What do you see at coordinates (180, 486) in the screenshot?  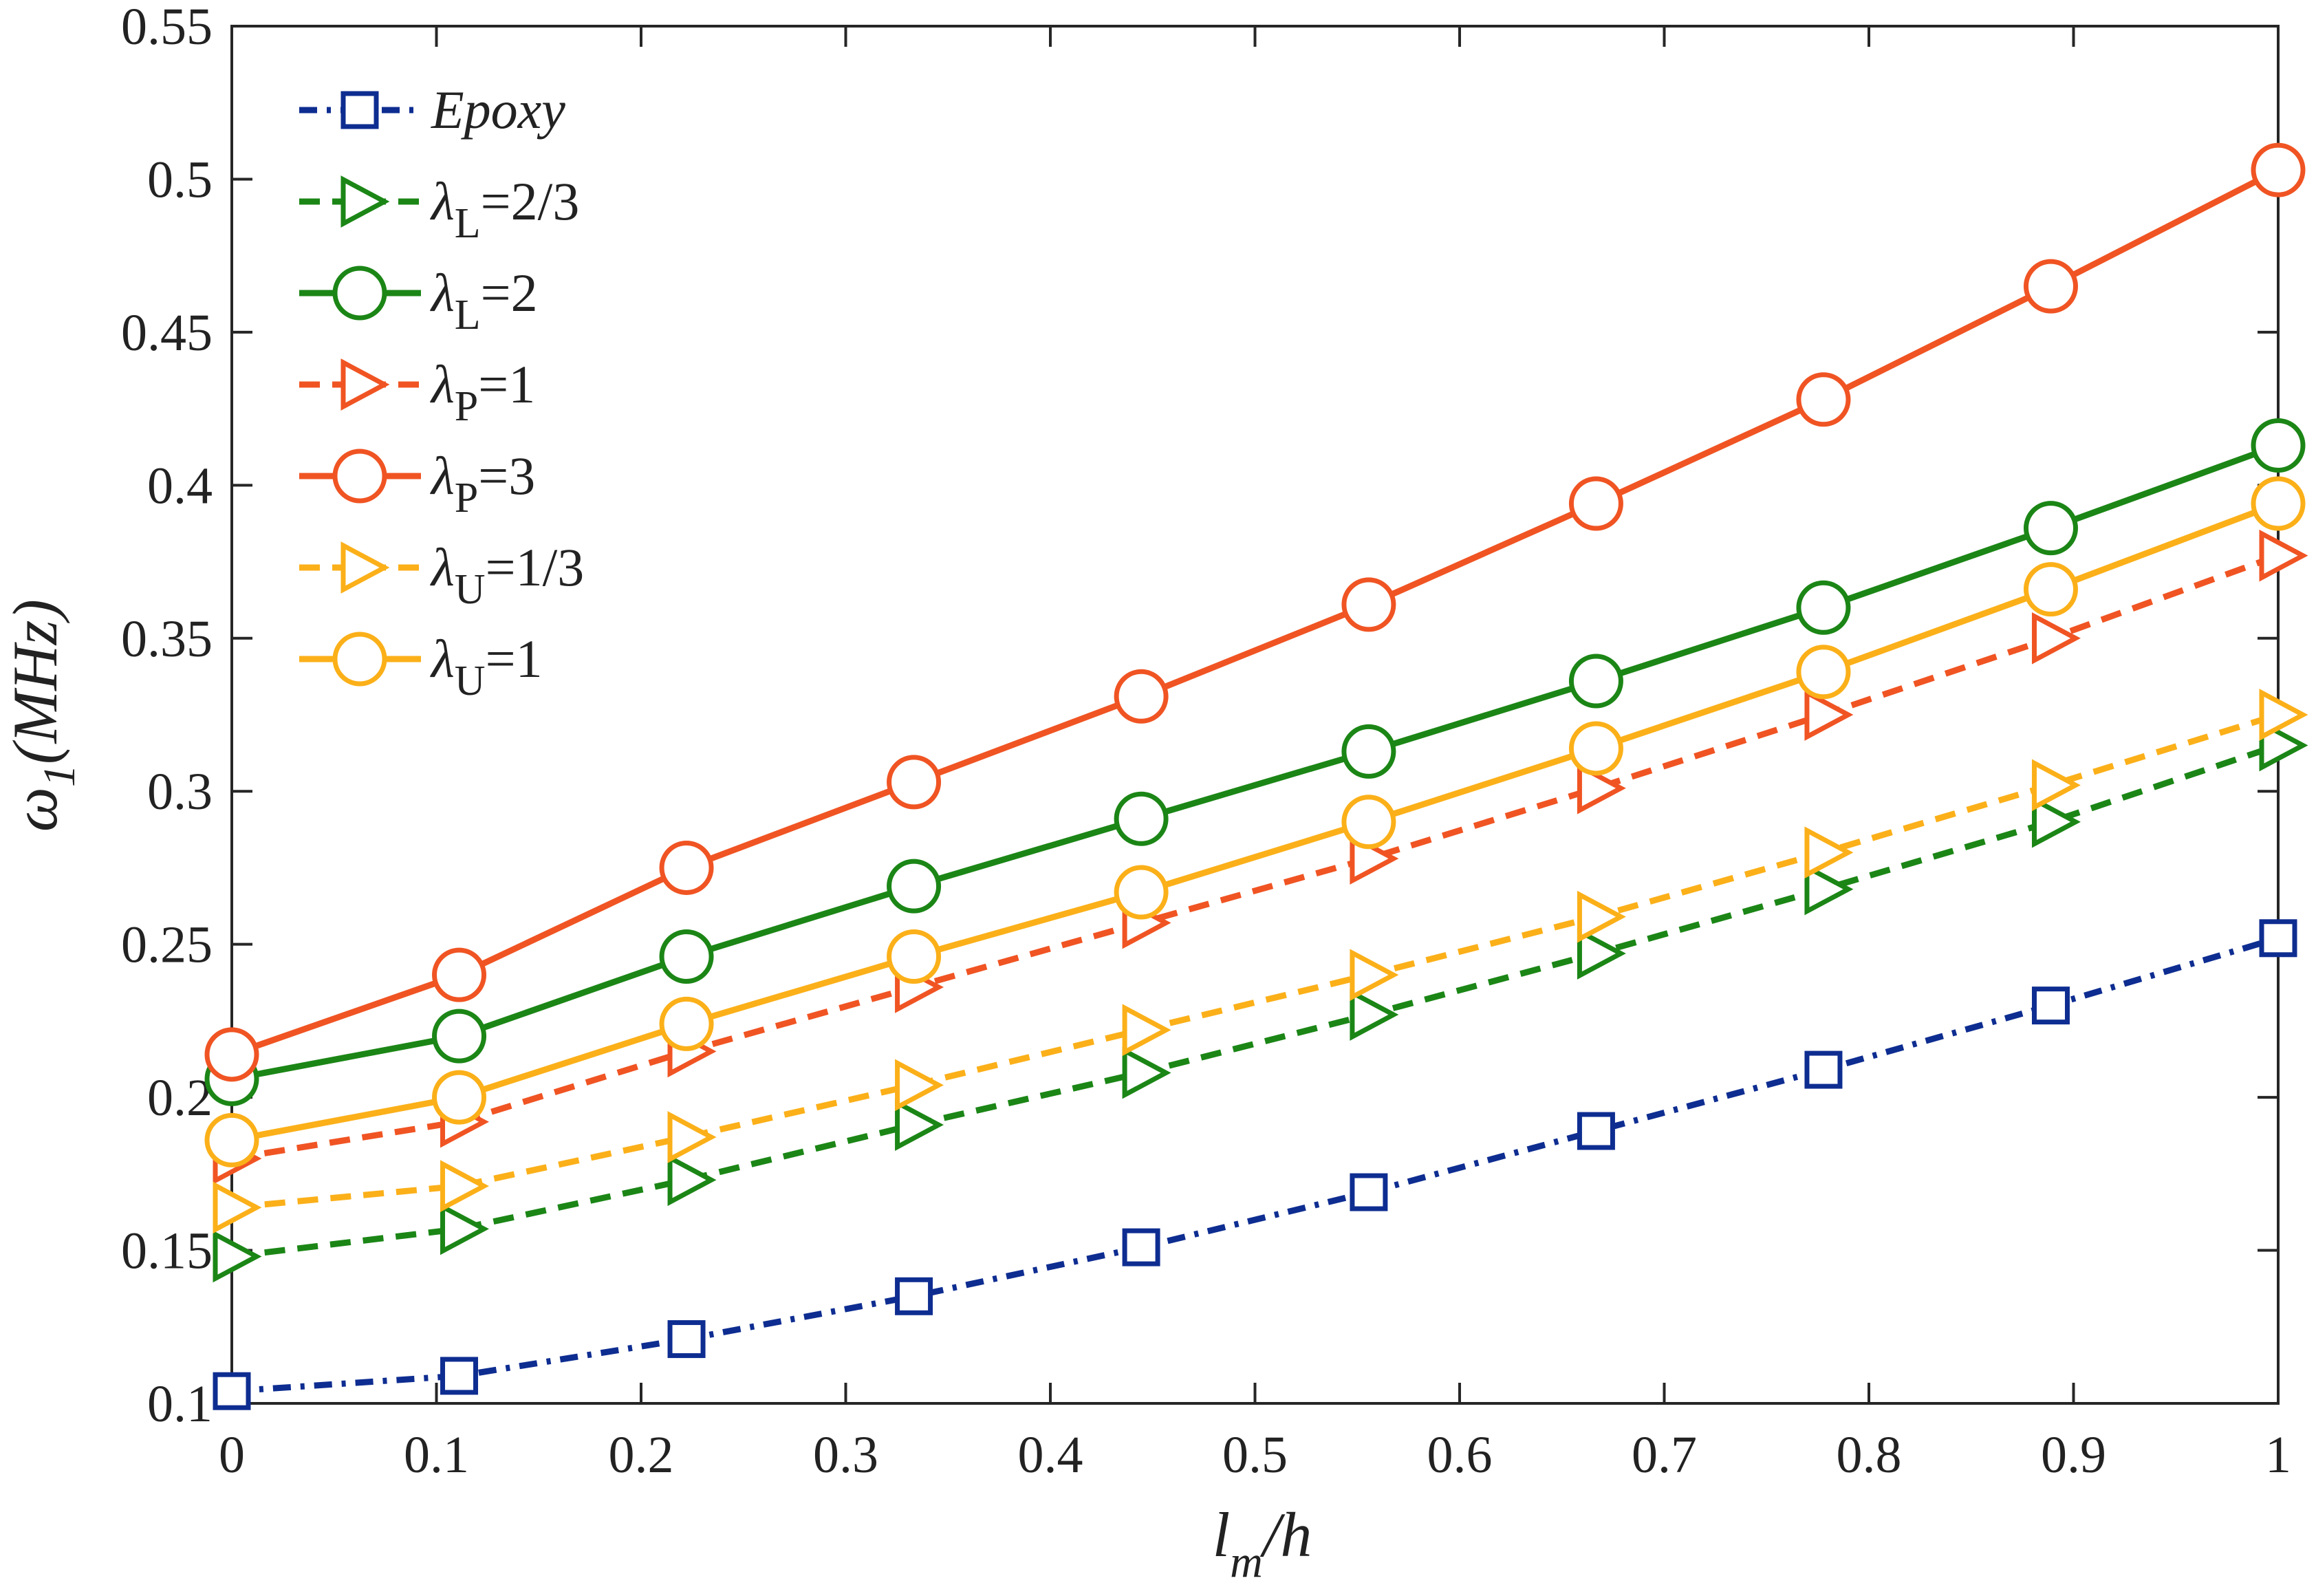 I see `y-tick-label: 0.4` at bounding box center [180, 486].